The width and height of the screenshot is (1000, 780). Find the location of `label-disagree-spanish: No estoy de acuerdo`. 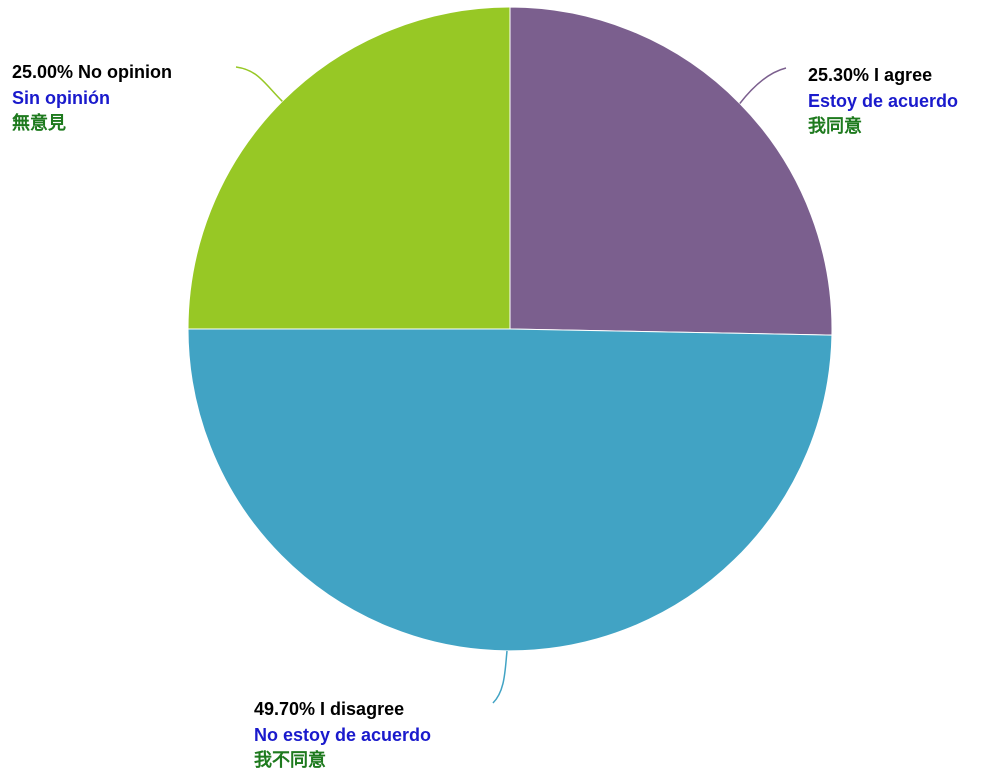

label-disagree-spanish: No estoy de acuerdo is located at coordinates (343, 735).